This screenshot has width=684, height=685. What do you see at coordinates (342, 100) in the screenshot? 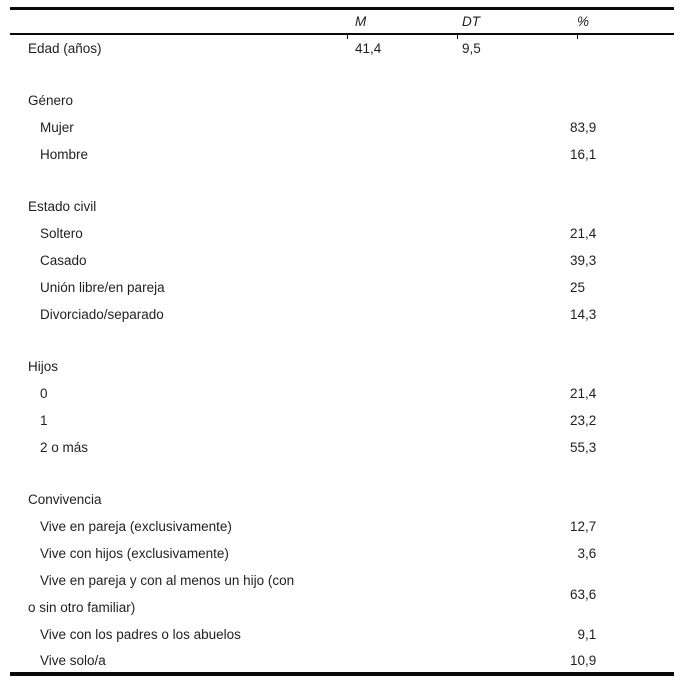
I see `table-row-genero: Género` at bounding box center [342, 100].